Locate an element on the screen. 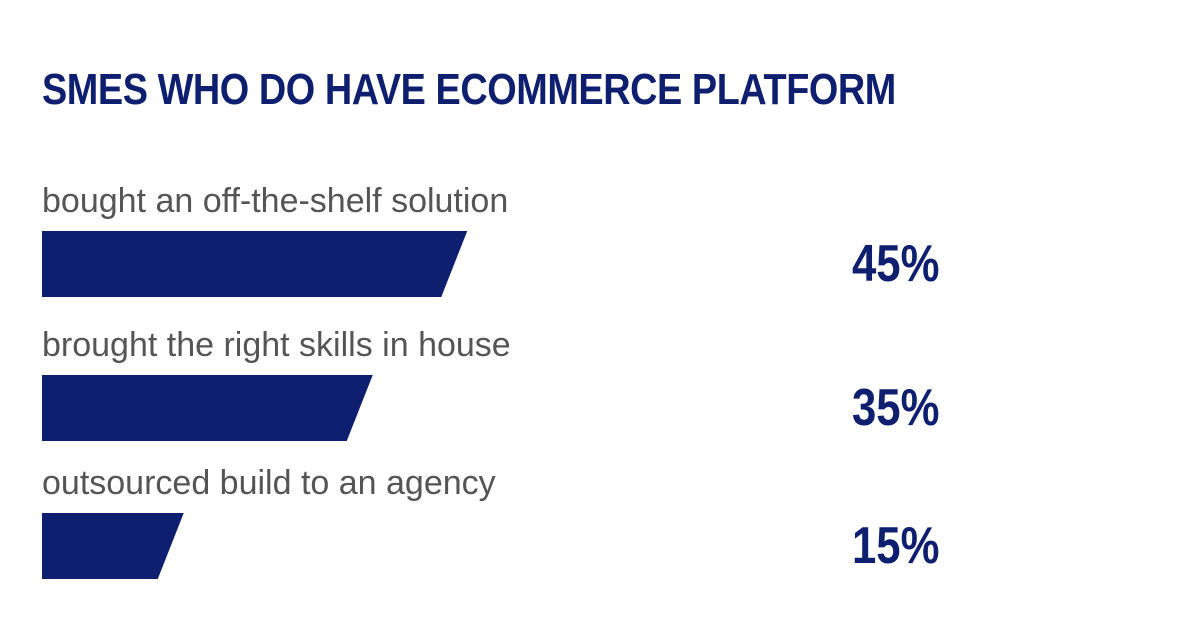 This screenshot has width=1200, height=627. value-label: 15% is located at coordinates (896, 546).